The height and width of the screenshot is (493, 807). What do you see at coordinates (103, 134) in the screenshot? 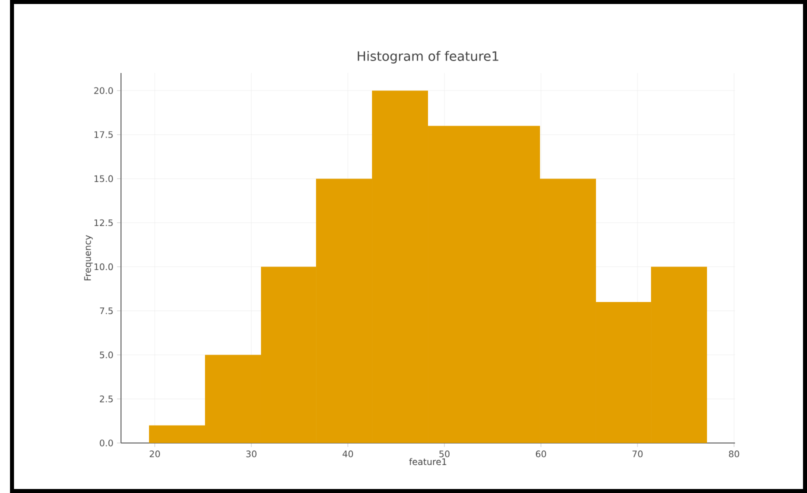
I see `y-tick-label: 17.5` at bounding box center [103, 134].